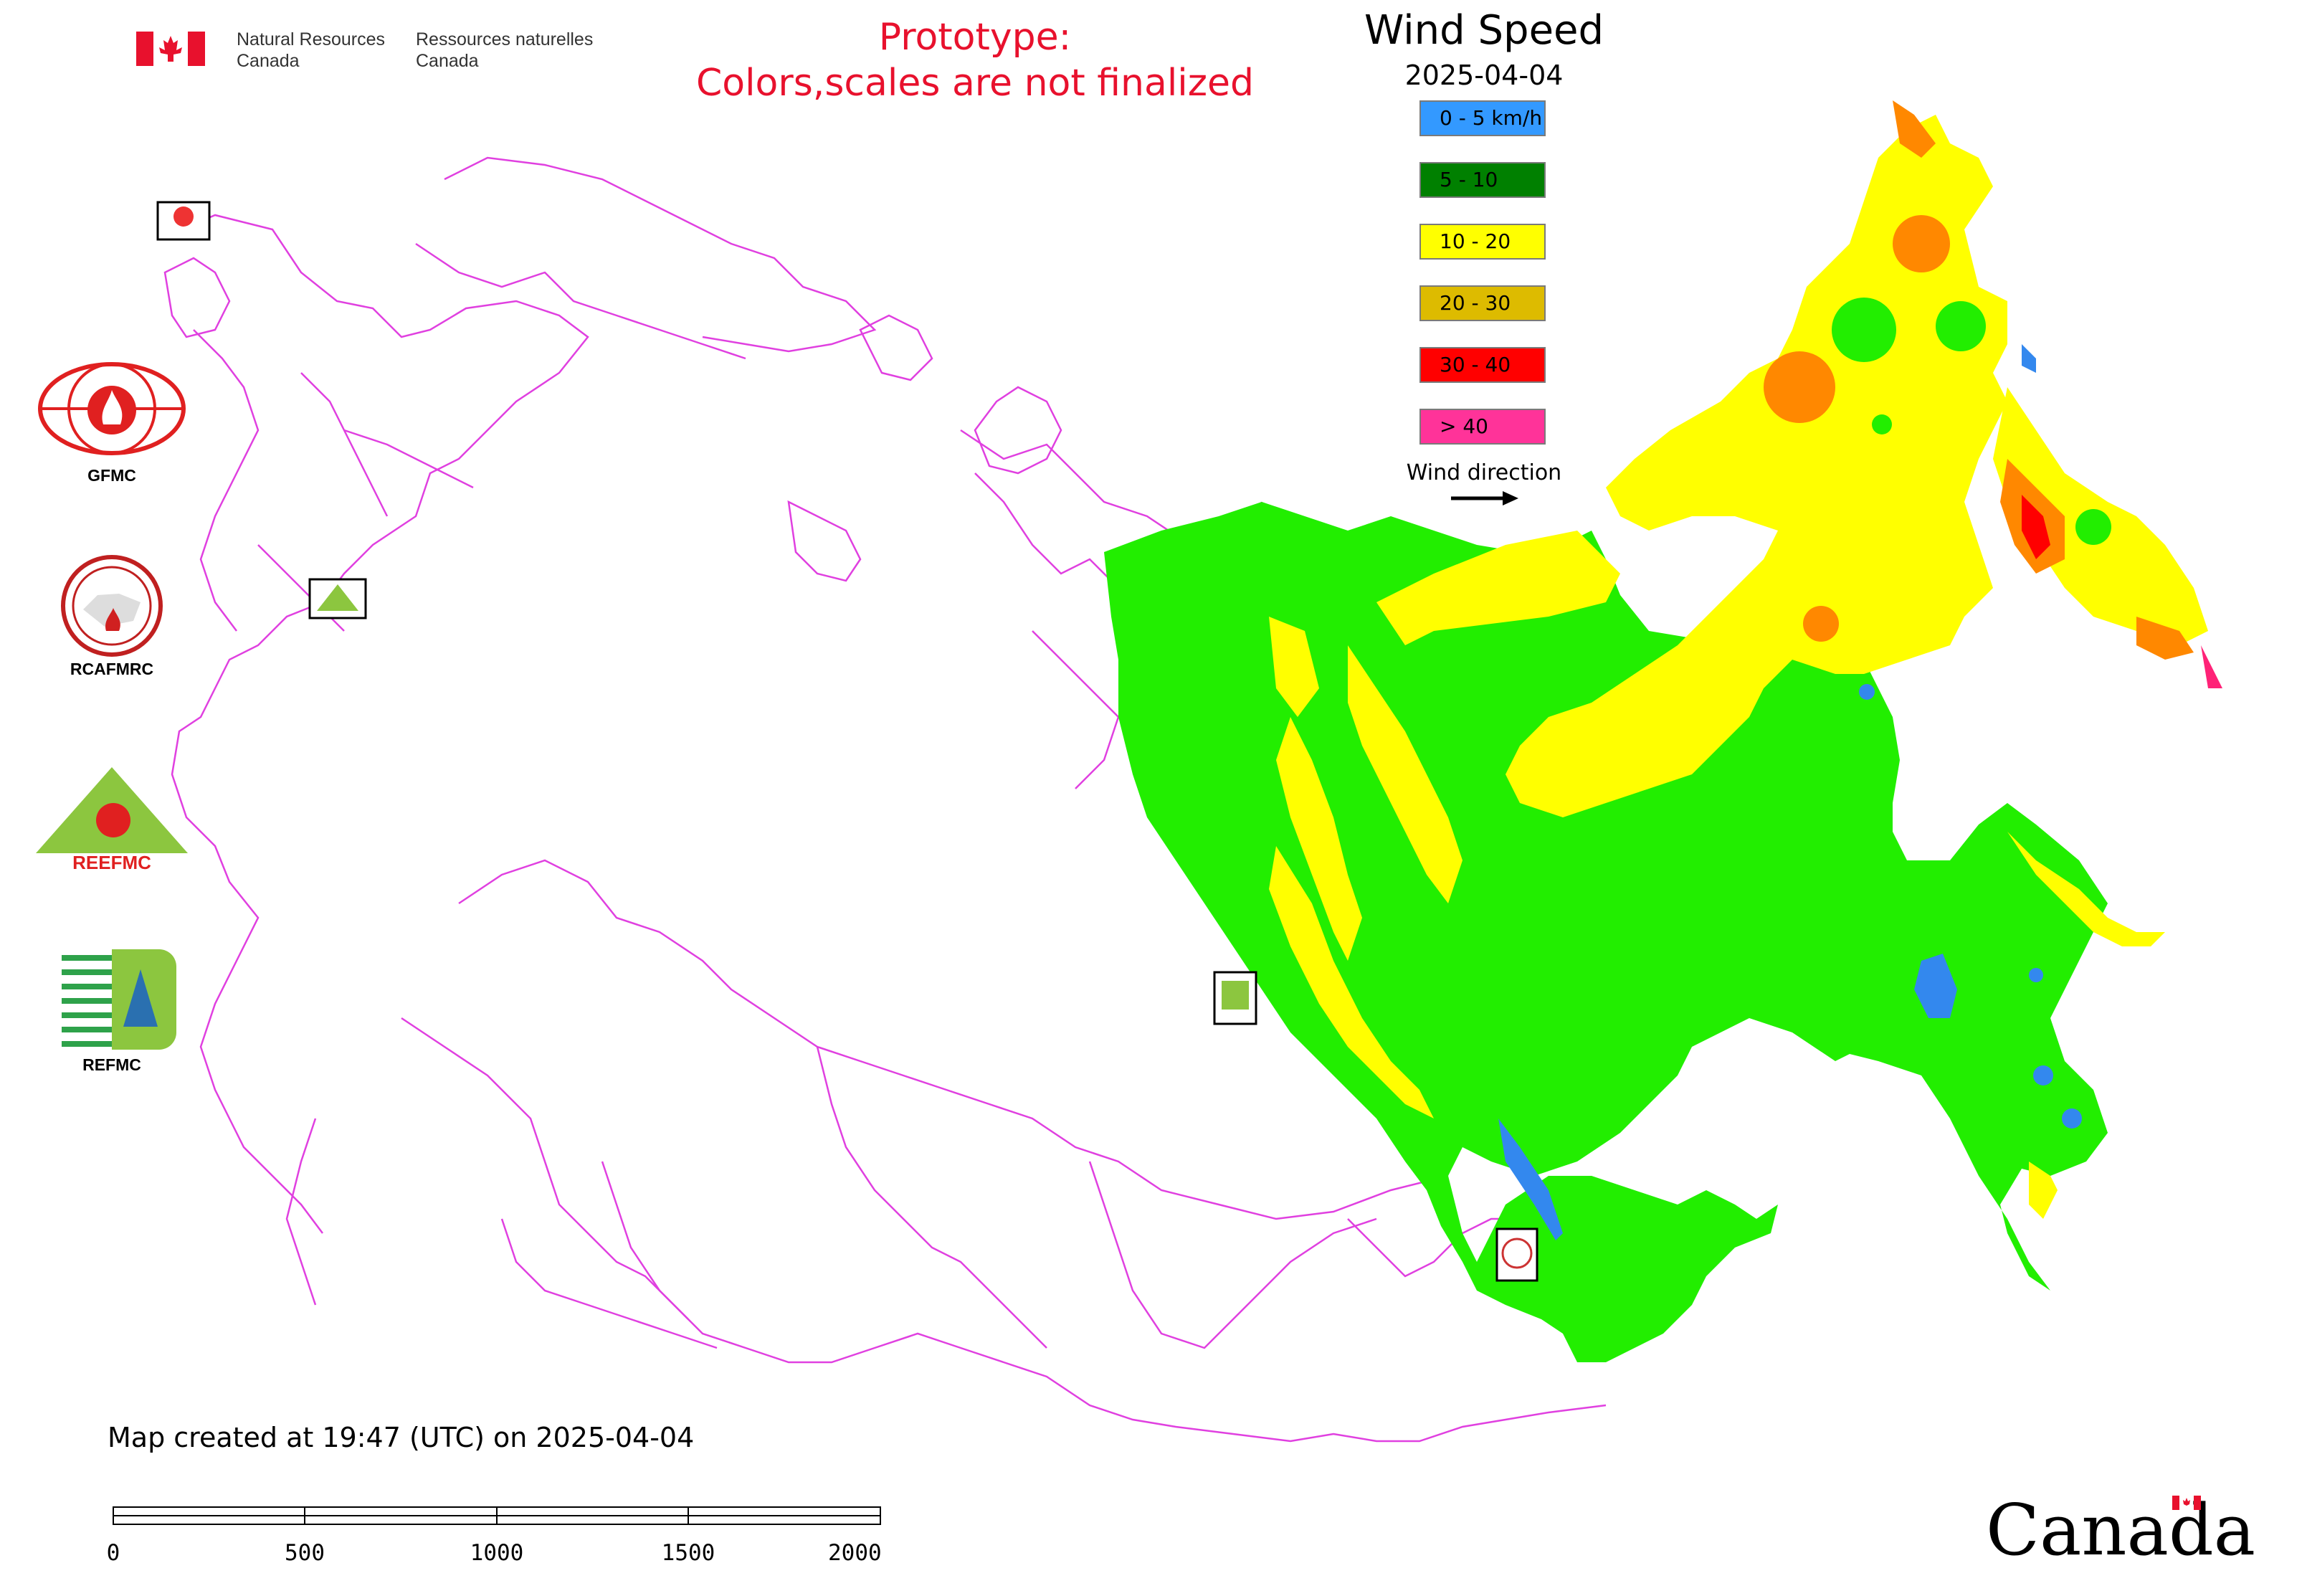 This screenshot has height=1596, width=2302. I want to click on station-marker-refmc-icon, so click(1235, 998).